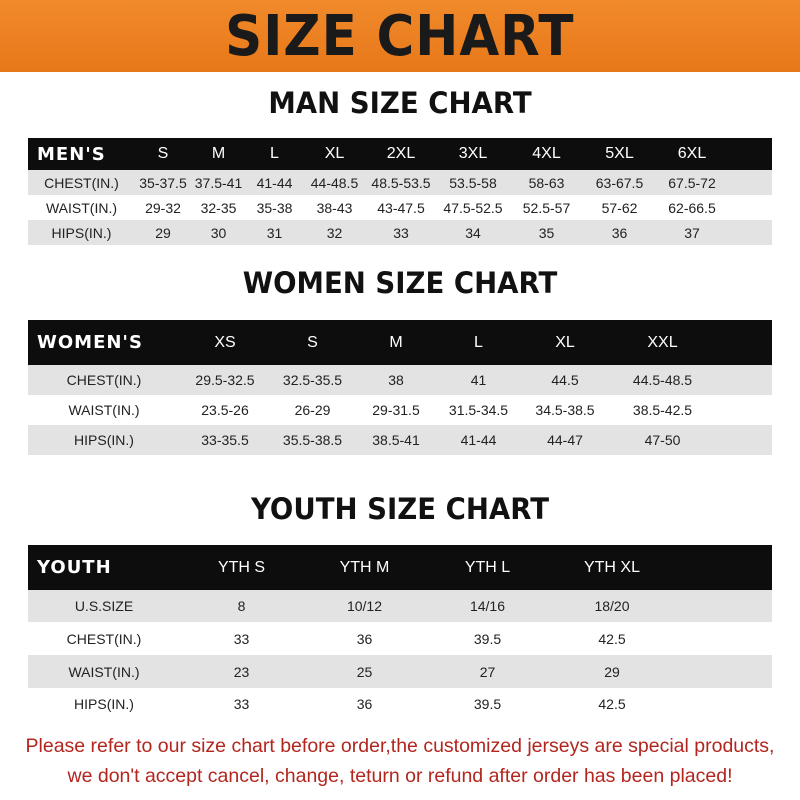 This screenshot has height=800, width=800. Describe the element at coordinates (163, 182) in the screenshot. I see `table-cell: 35-37.5` at that location.